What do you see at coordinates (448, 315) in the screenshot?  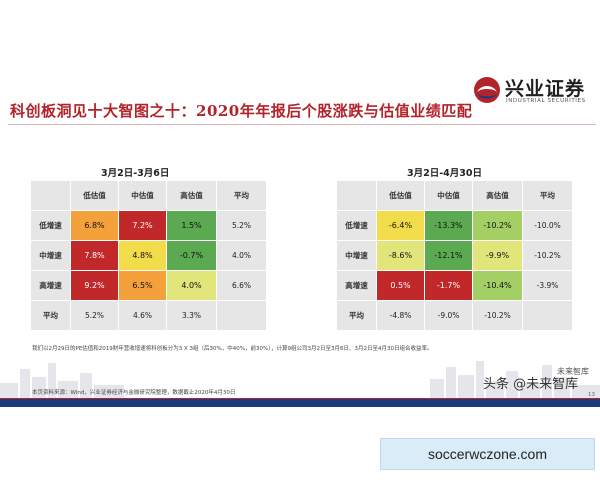 I see `avg-cell: -9.0%` at bounding box center [448, 315].